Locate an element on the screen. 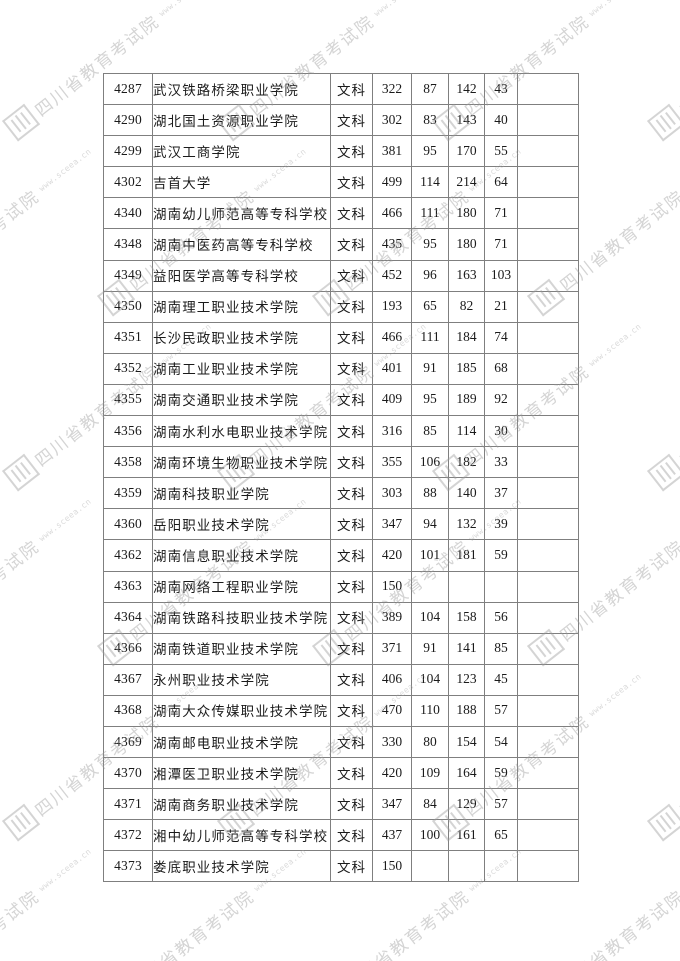 The width and height of the screenshot is (680, 961). table-row: 4368 湖南大众传媒职业技术学院 文科 470 110 188 57 is located at coordinates (341, 710).